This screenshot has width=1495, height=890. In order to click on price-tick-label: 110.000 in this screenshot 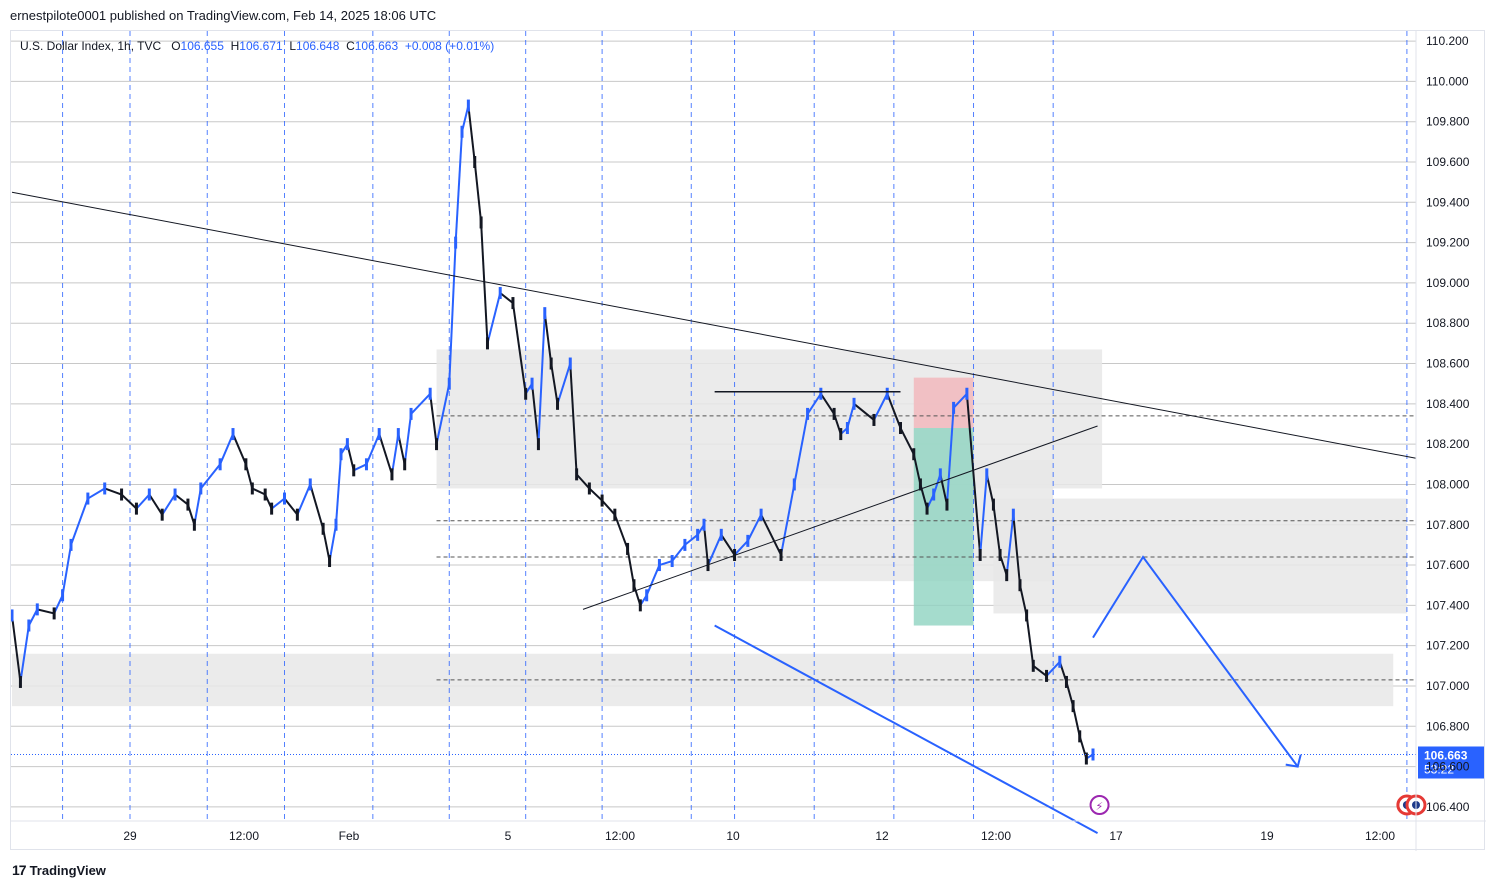, I will do `click(1447, 81)`.